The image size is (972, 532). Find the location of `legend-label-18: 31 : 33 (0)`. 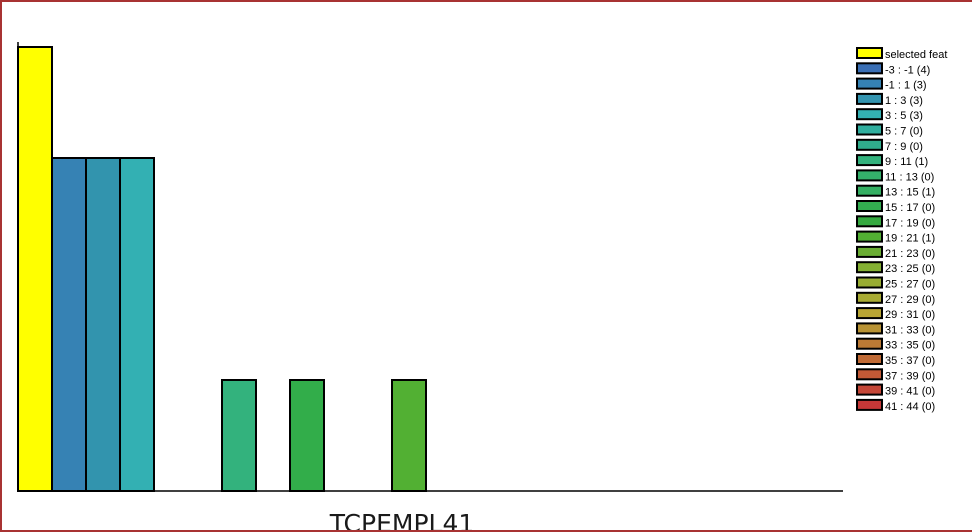

legend-label-18: 31 : 33 (0) is located at coordinates (910, 330).